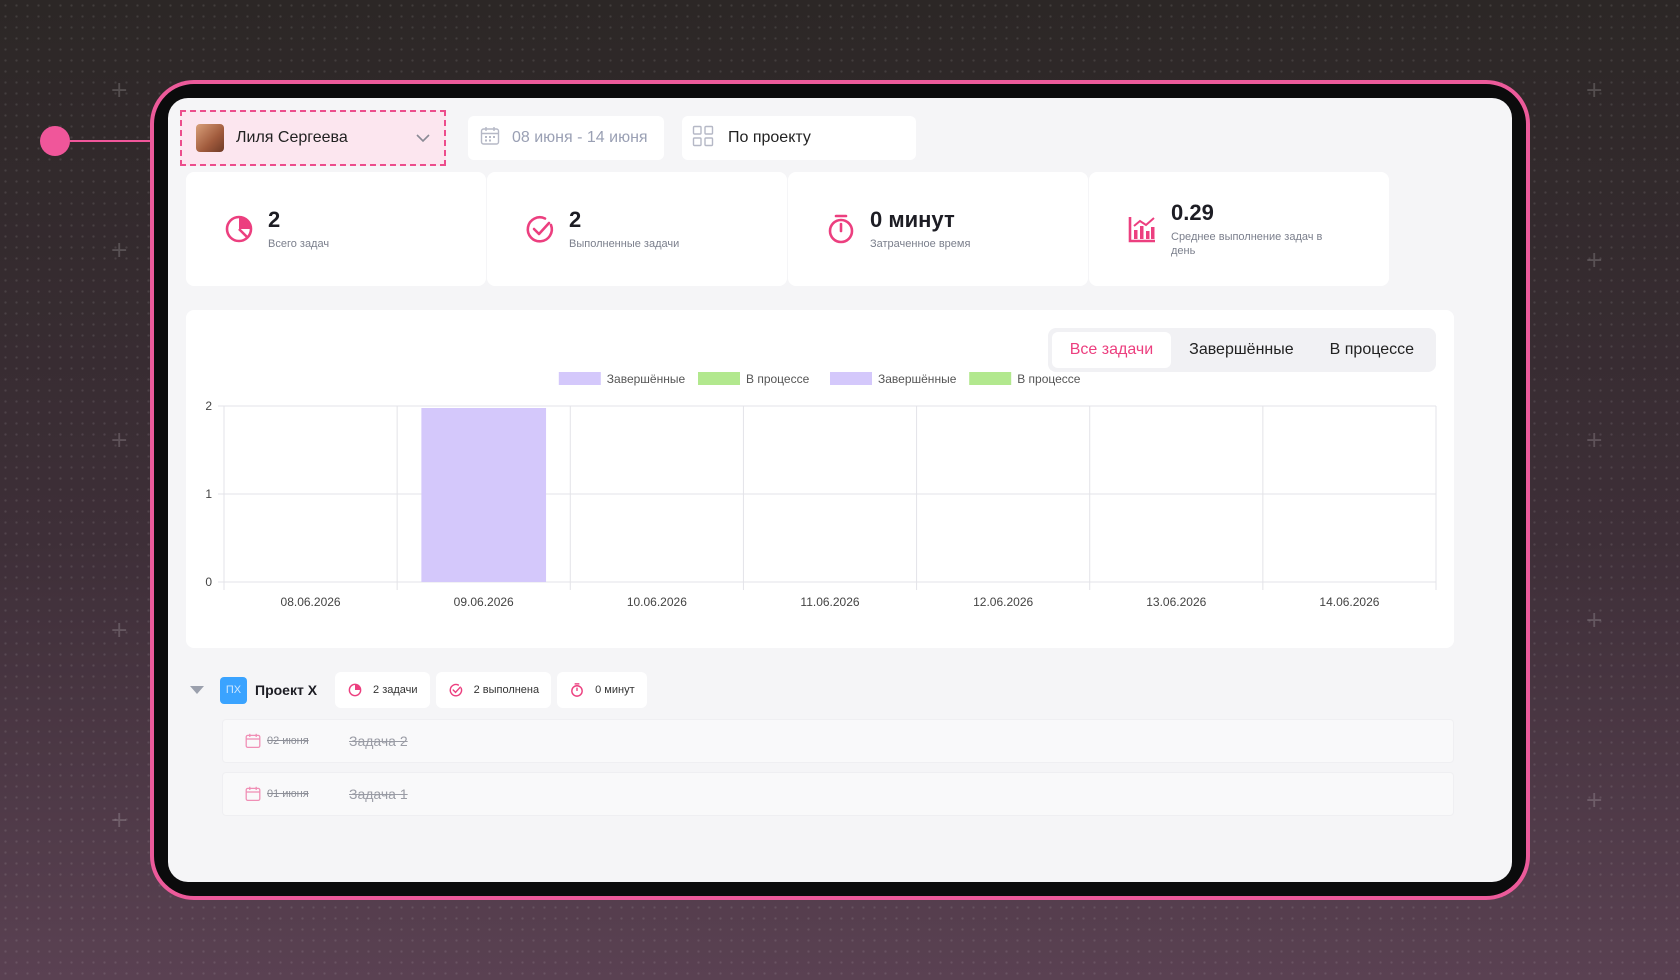  I want to click on user-name: Лиля Сергеева, so click(292, 137).